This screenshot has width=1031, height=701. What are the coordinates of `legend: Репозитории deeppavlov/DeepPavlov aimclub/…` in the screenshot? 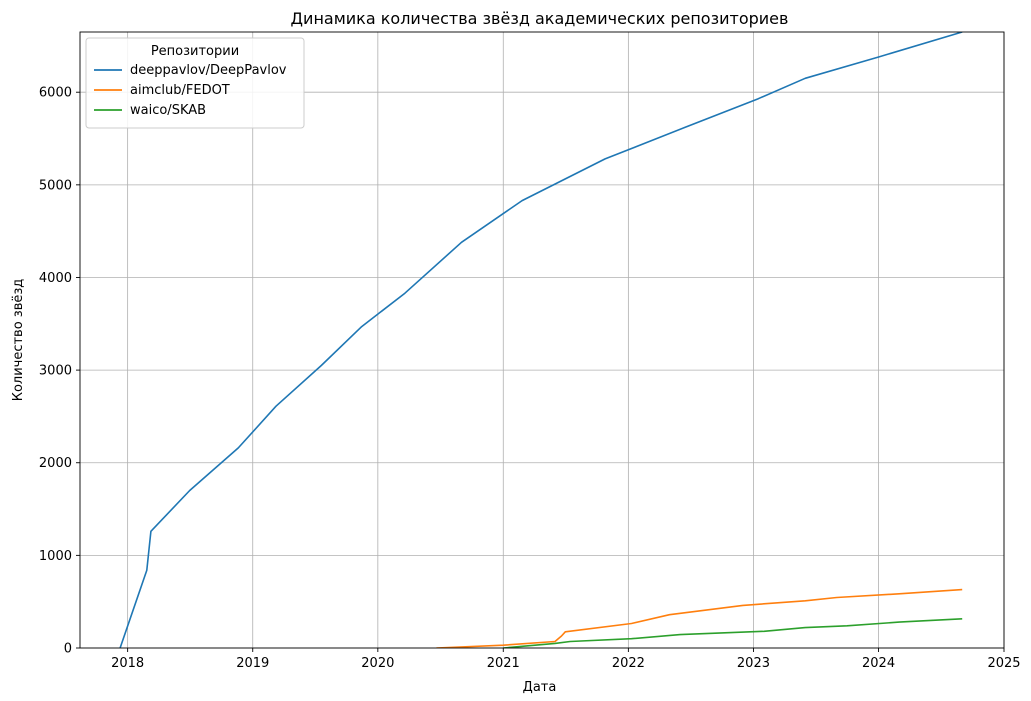 It's located at (195, 83).